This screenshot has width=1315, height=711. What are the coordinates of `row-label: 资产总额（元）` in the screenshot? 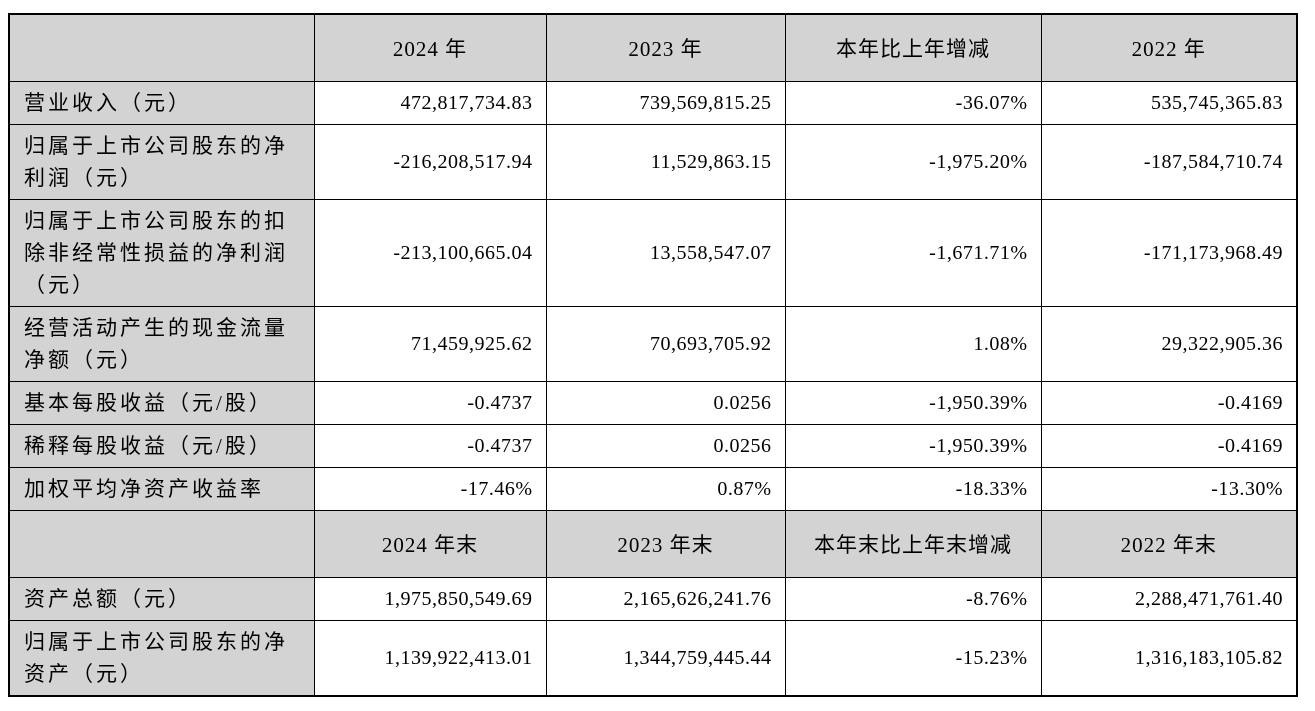 It's located at (161, 599).